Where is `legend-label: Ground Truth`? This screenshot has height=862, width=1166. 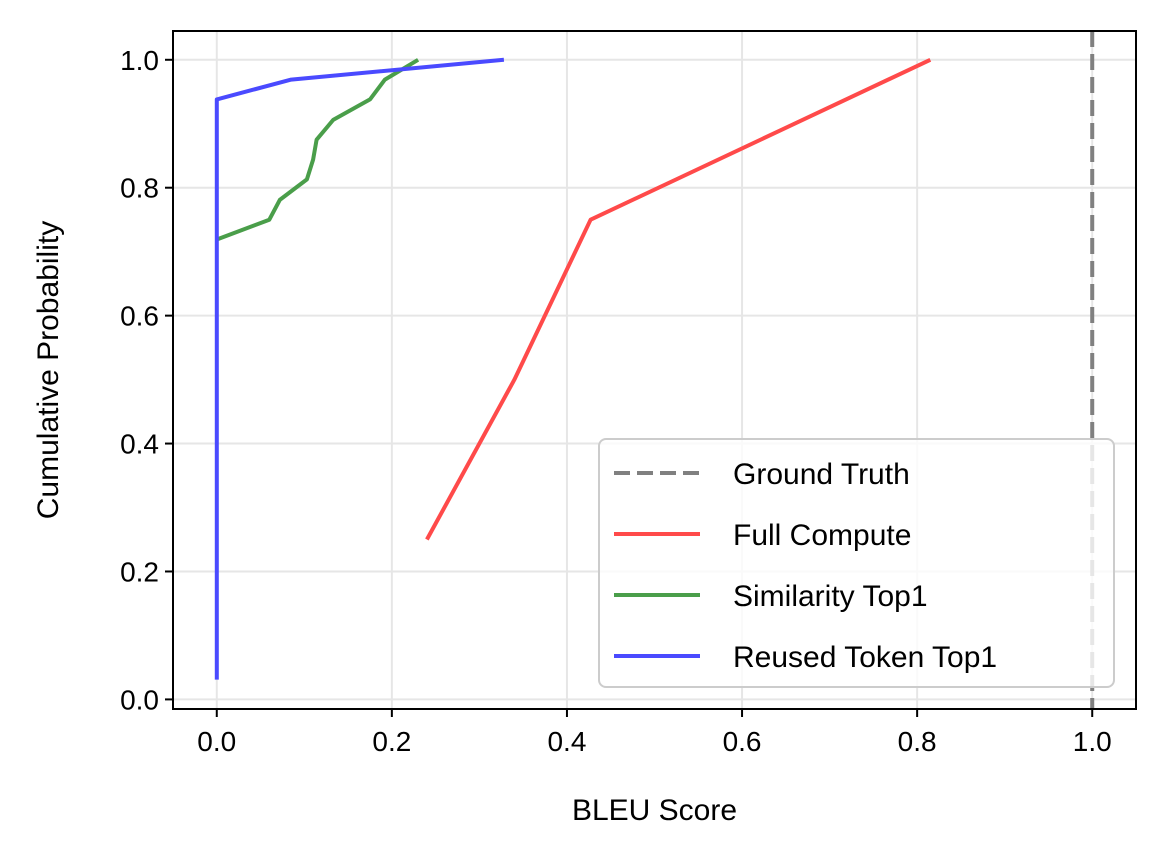
legend-label: Ground Truth is located at coordinates (821, 474).